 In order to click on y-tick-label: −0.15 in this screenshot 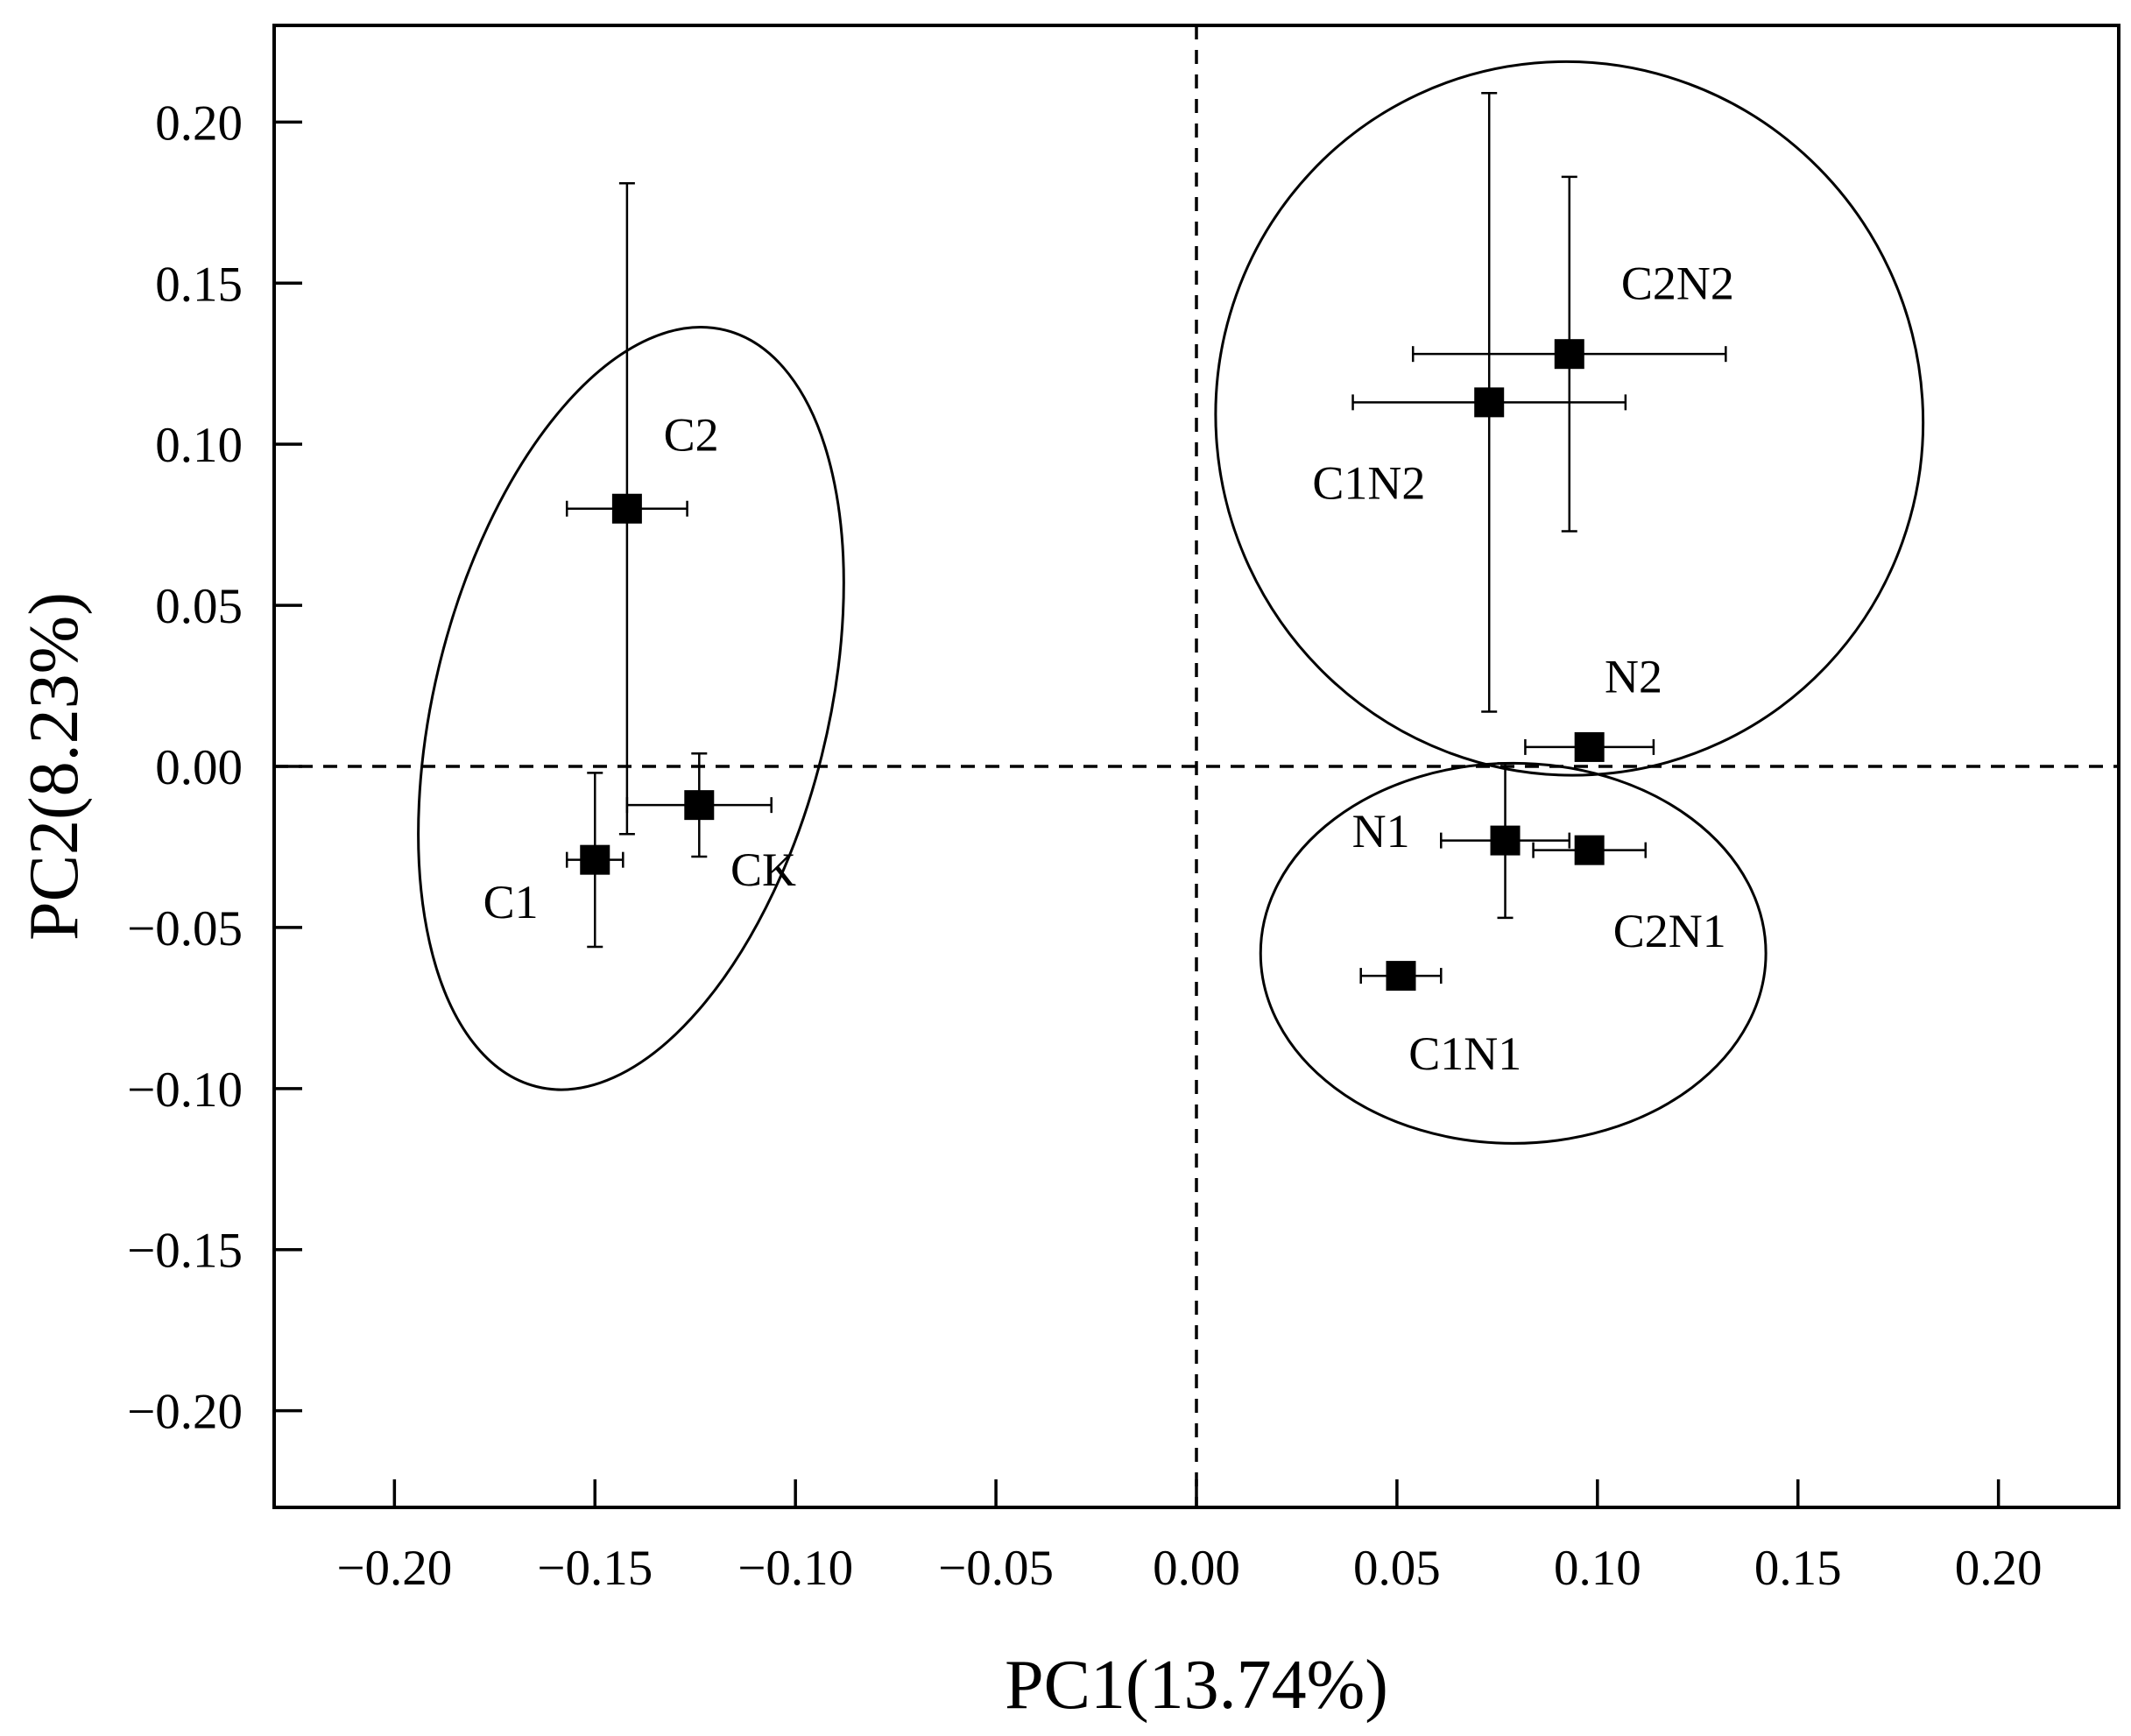, I will do `click(185, 1251)`.